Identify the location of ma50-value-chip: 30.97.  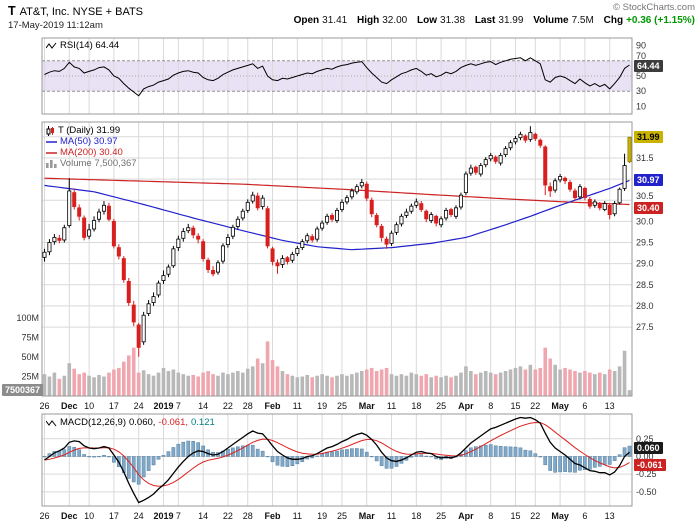
(648, 180).